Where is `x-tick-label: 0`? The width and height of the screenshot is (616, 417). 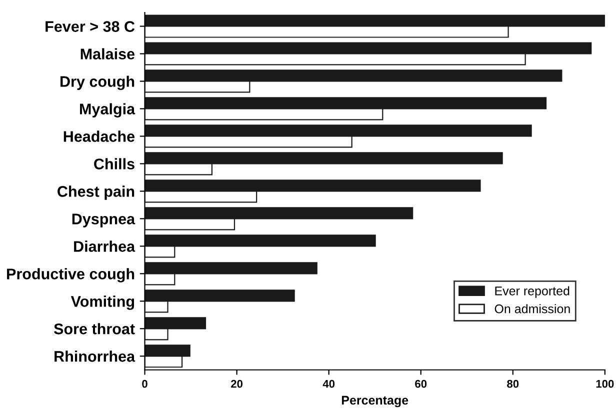
x-tick-label: 0 is located at coordinates (145, 384).